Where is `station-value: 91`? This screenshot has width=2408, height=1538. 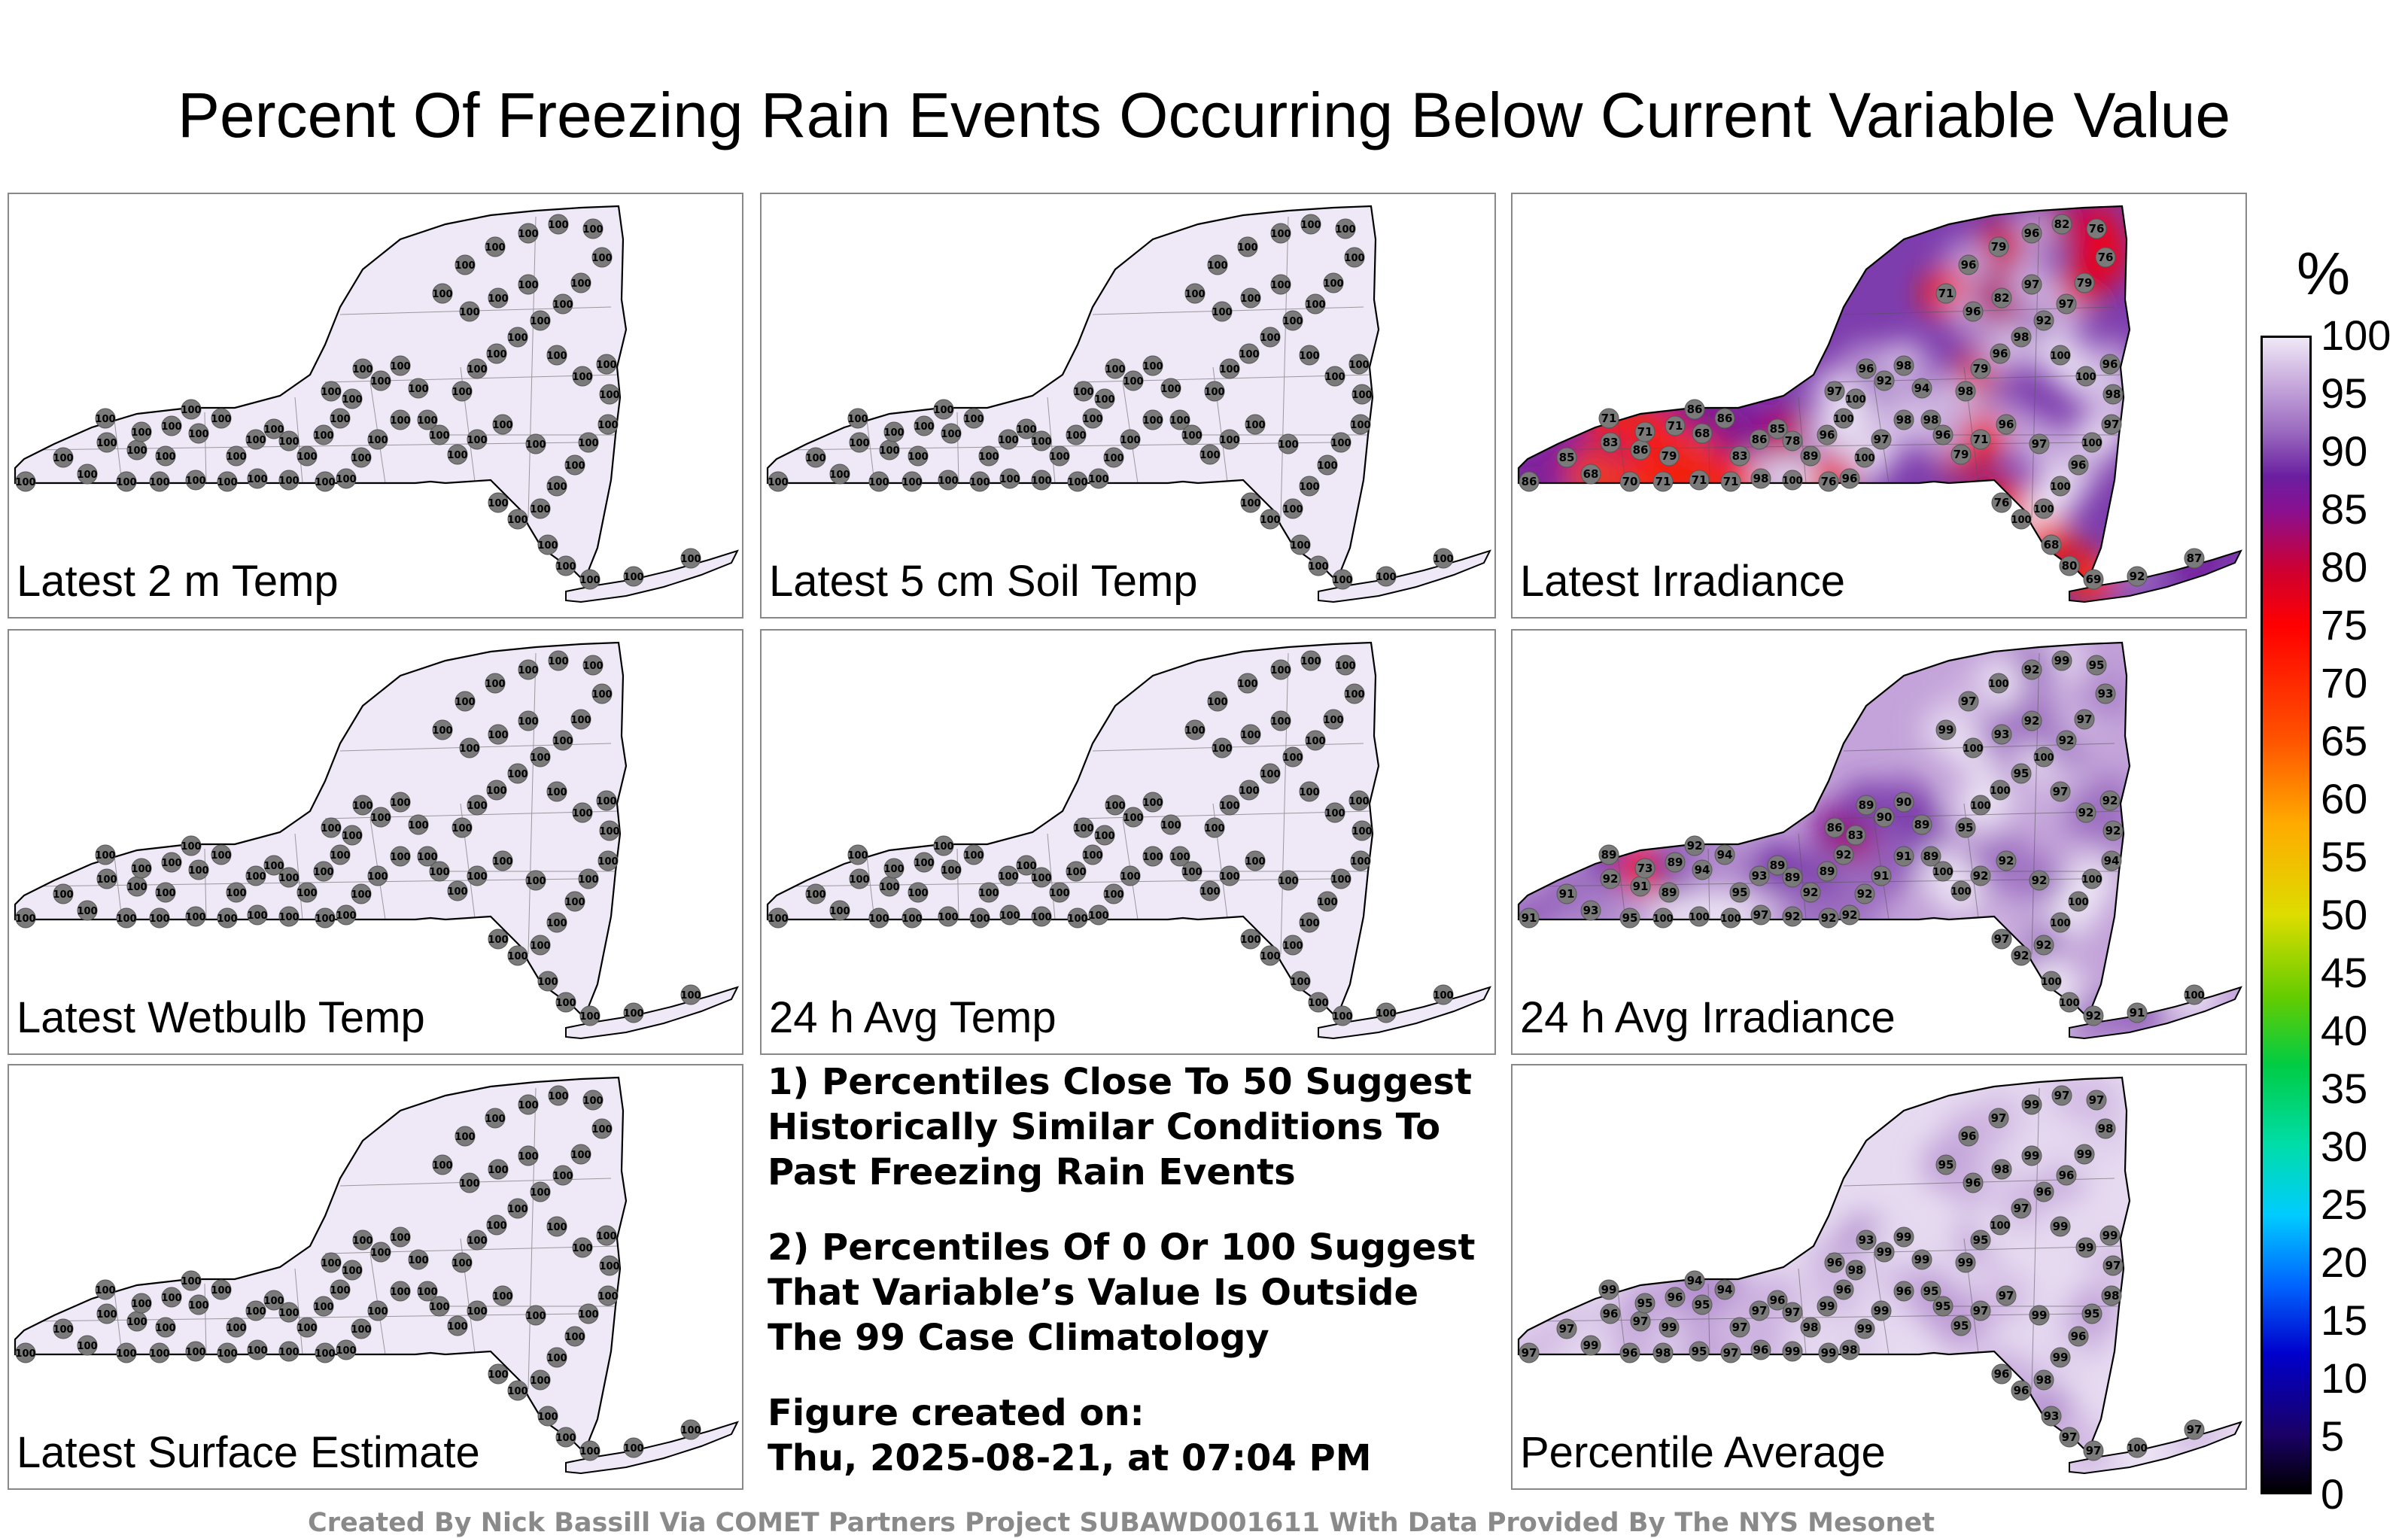 station-value: 91 is located at coordinates (1882, 876).